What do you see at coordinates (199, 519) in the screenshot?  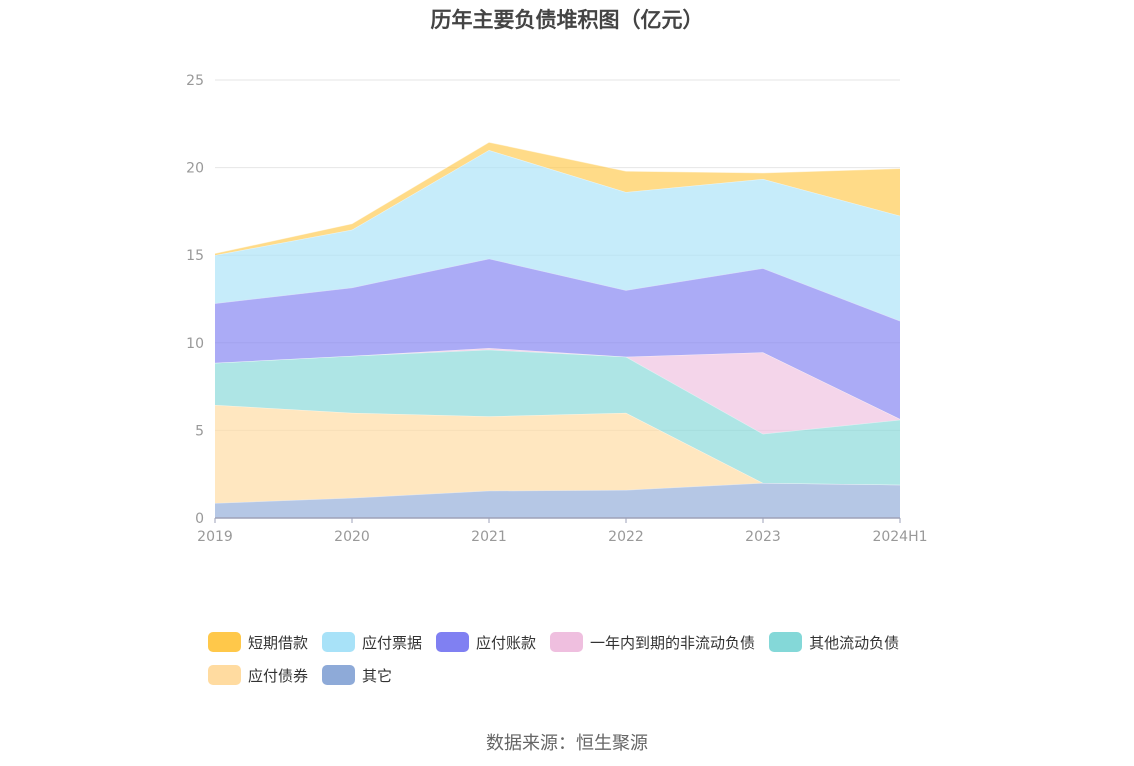 I see `y-tick-label: 0` at bounding box center [199, 519].